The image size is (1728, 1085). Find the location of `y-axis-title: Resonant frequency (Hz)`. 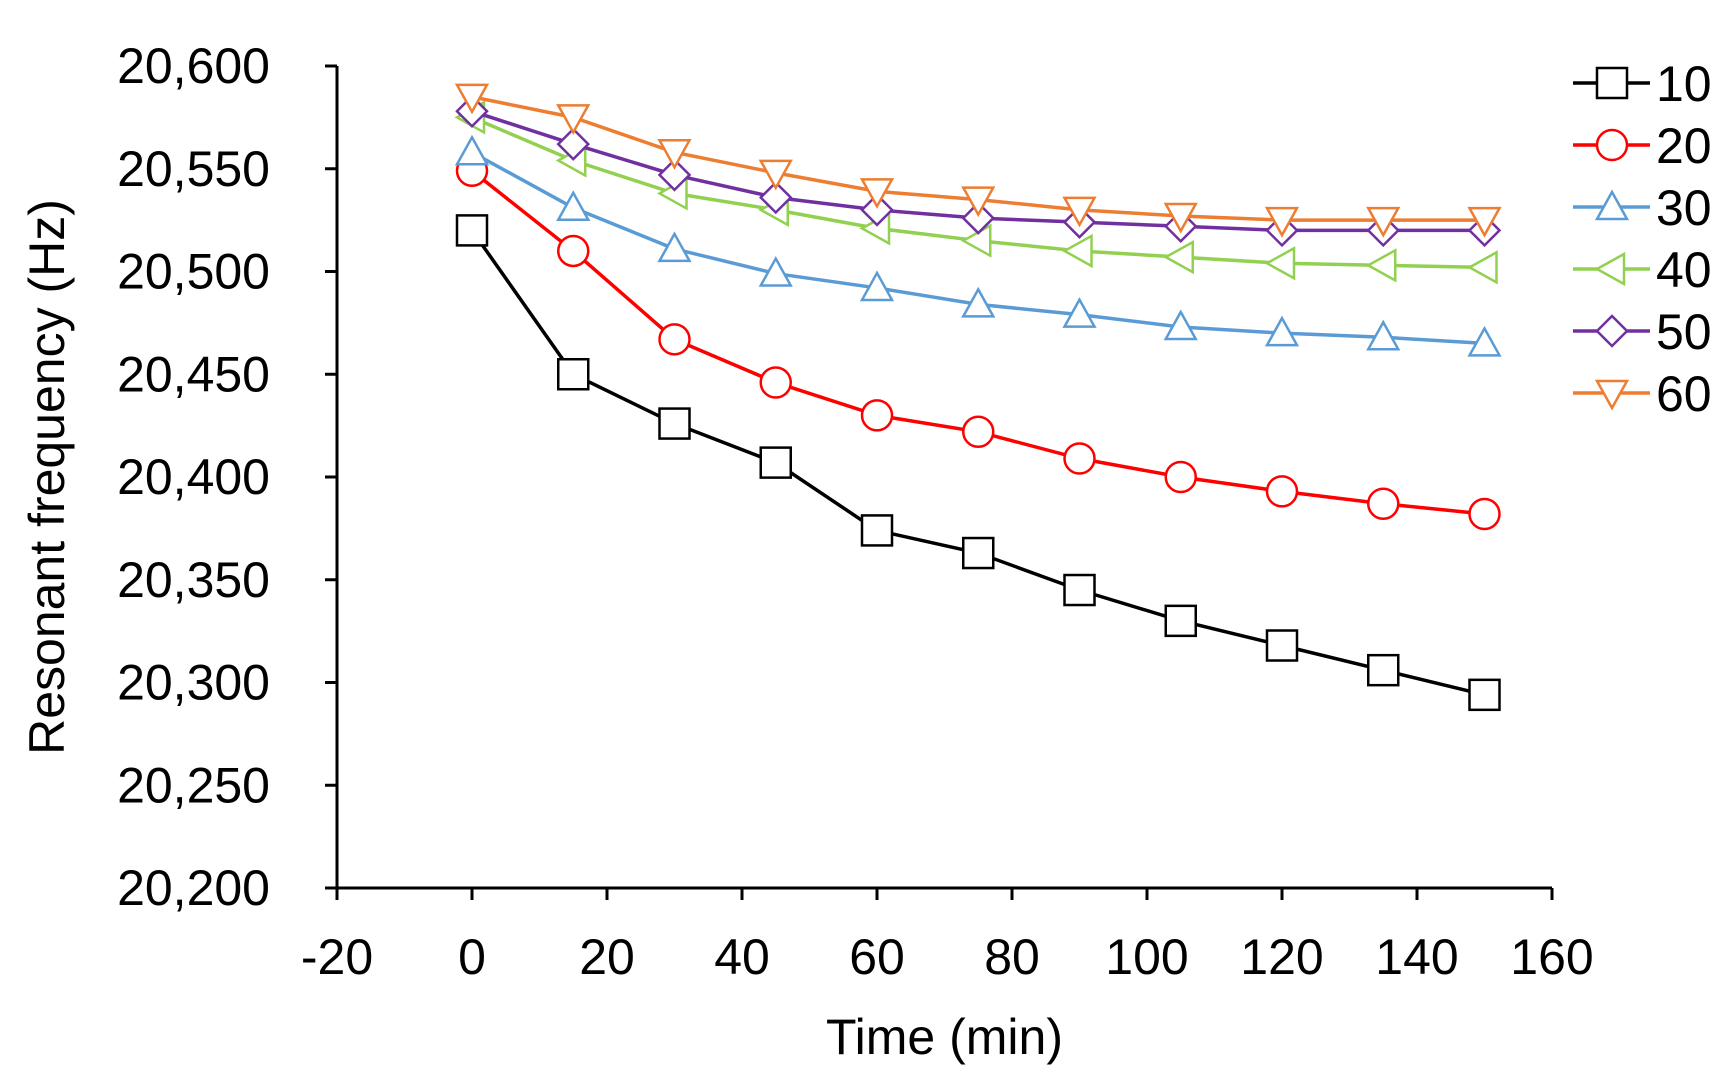

y-axis-title: Resonant frequency (Hz) is located at coordinates (47, 477).